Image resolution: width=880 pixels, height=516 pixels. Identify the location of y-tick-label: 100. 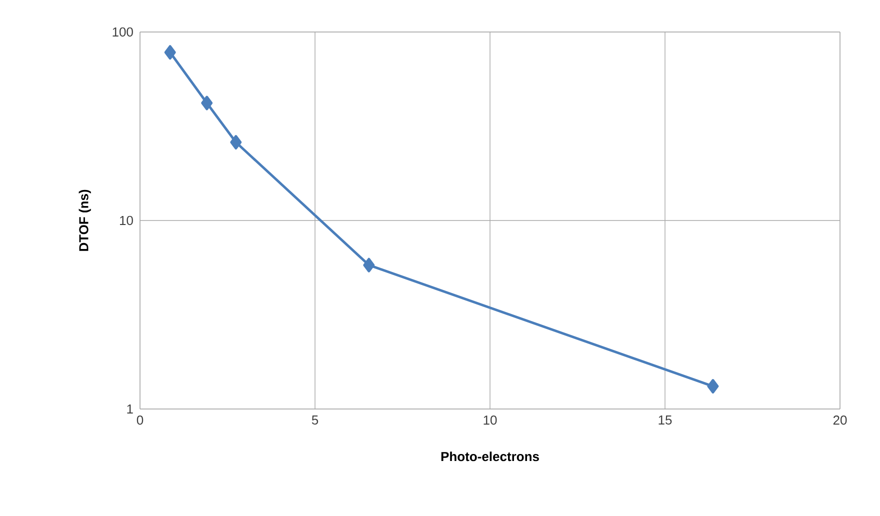
(122, 32).